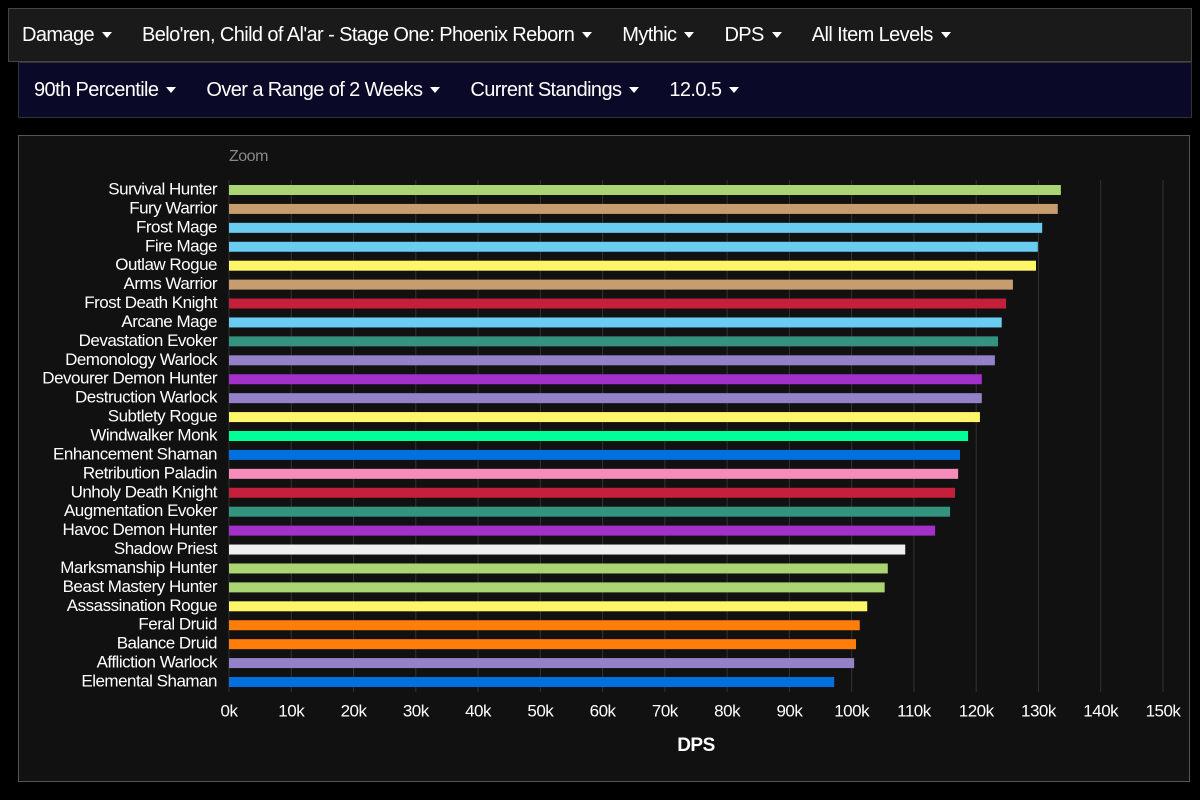  Describe the element at coordinates (881, 35) in the screenshot. I see `dropdown: All Item Levels` at that location.